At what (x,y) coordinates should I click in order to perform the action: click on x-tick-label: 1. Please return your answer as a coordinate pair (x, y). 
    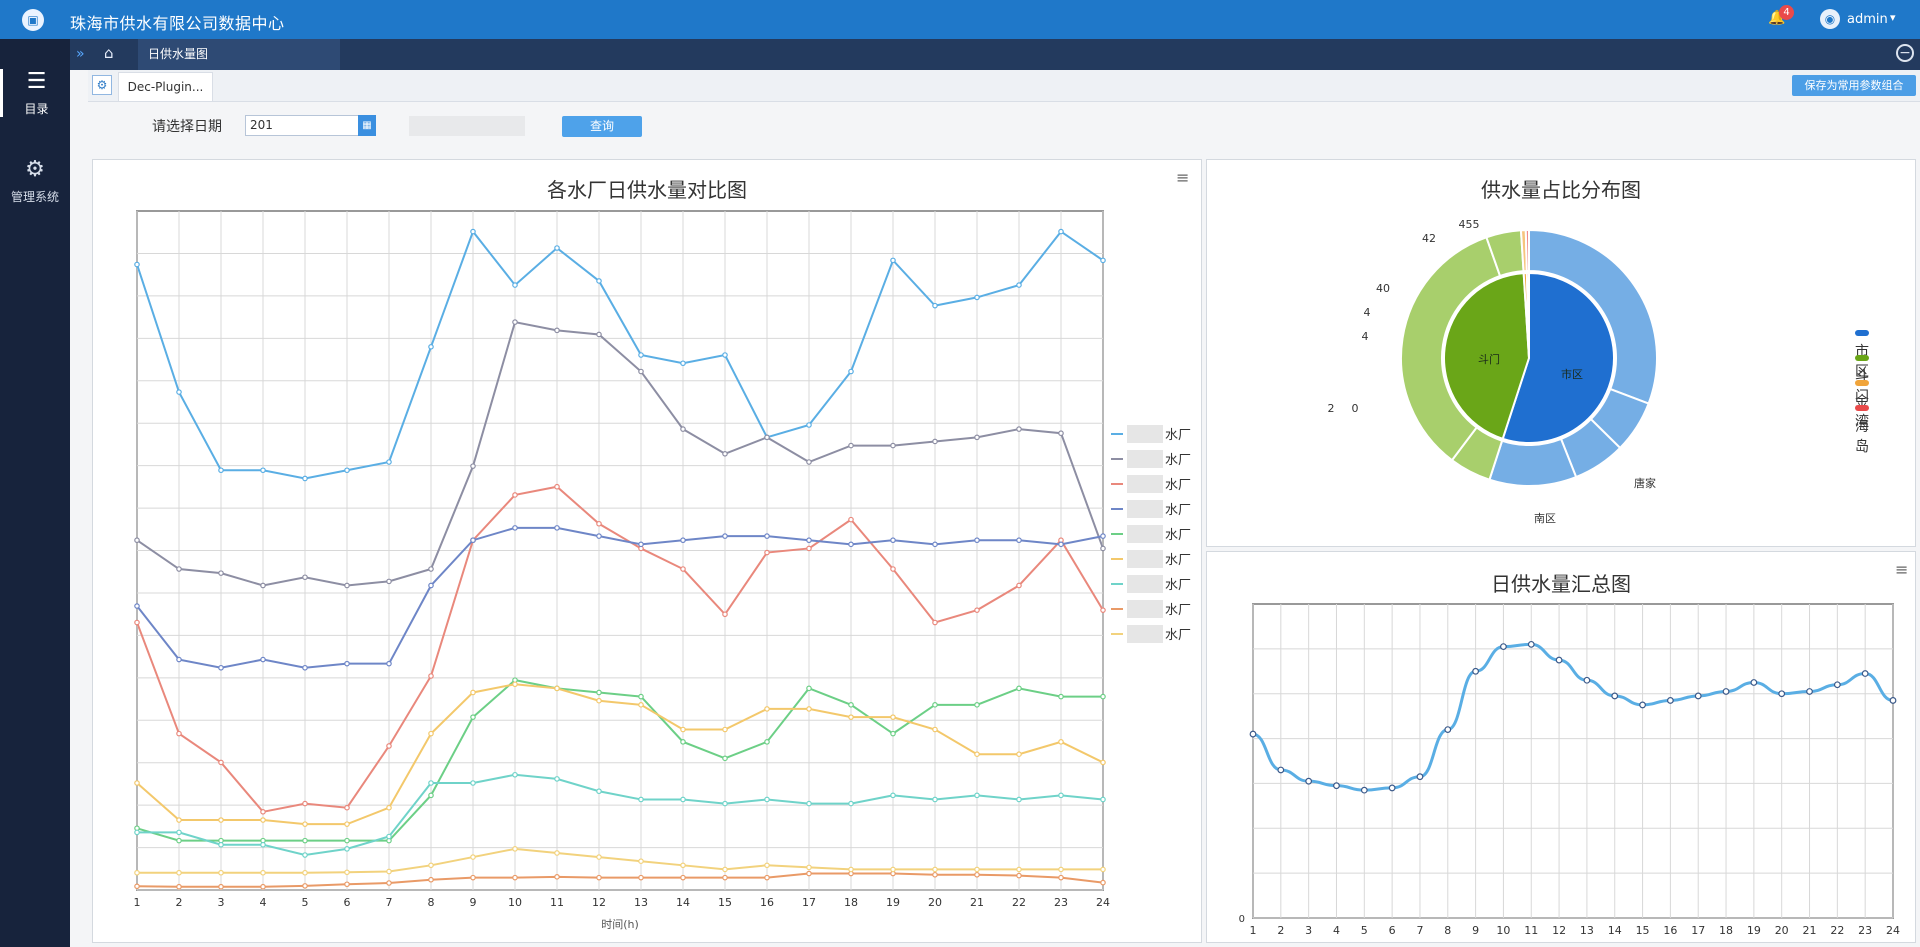
    Looking at the image, I should click on (137, 902).